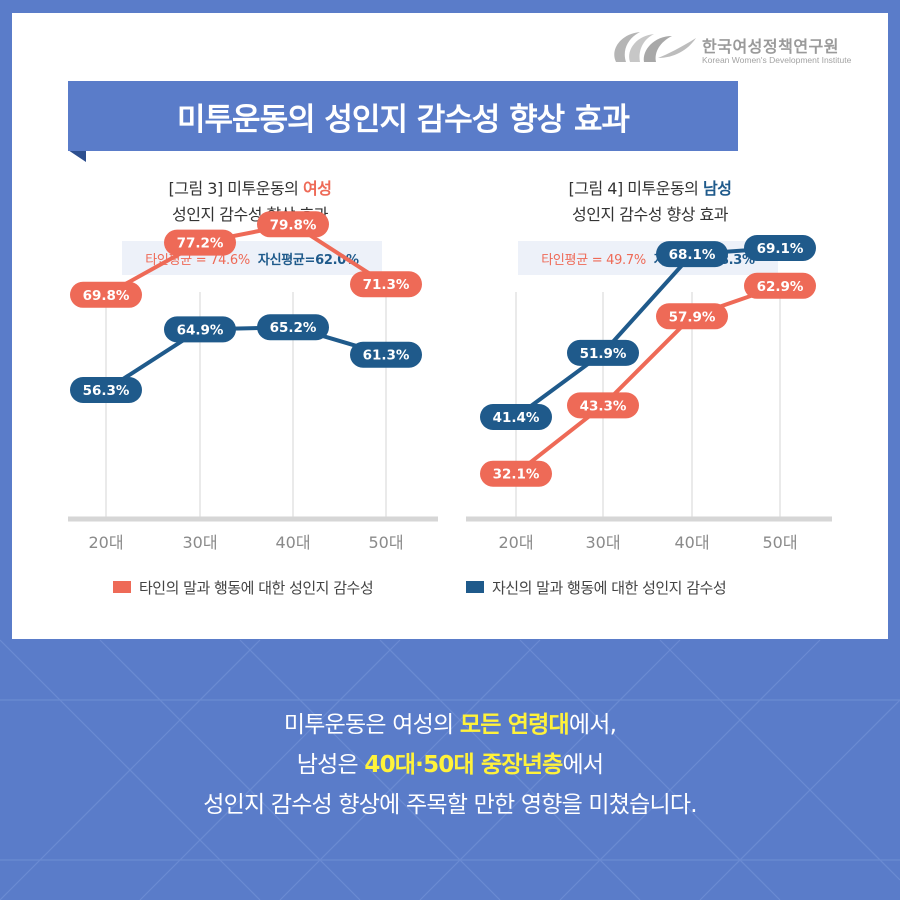 This screenshot has height=900, width=900. I want to click on chart-1-category-label: 40대, so click(292, 542).